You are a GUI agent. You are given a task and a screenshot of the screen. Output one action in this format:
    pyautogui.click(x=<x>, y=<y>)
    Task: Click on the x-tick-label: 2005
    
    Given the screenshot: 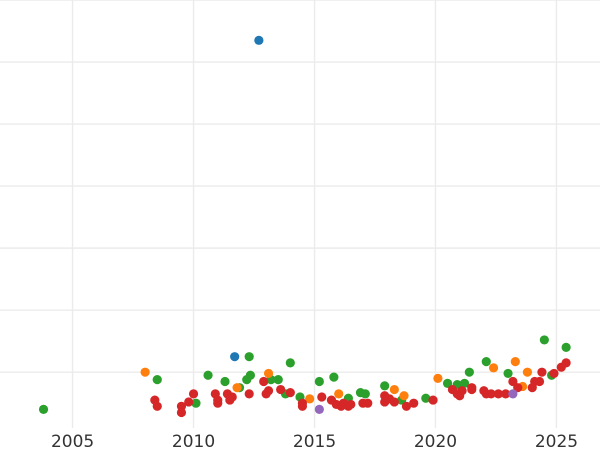 What is the action you would take?
    pyautogui.click(x=72, y=441)
    